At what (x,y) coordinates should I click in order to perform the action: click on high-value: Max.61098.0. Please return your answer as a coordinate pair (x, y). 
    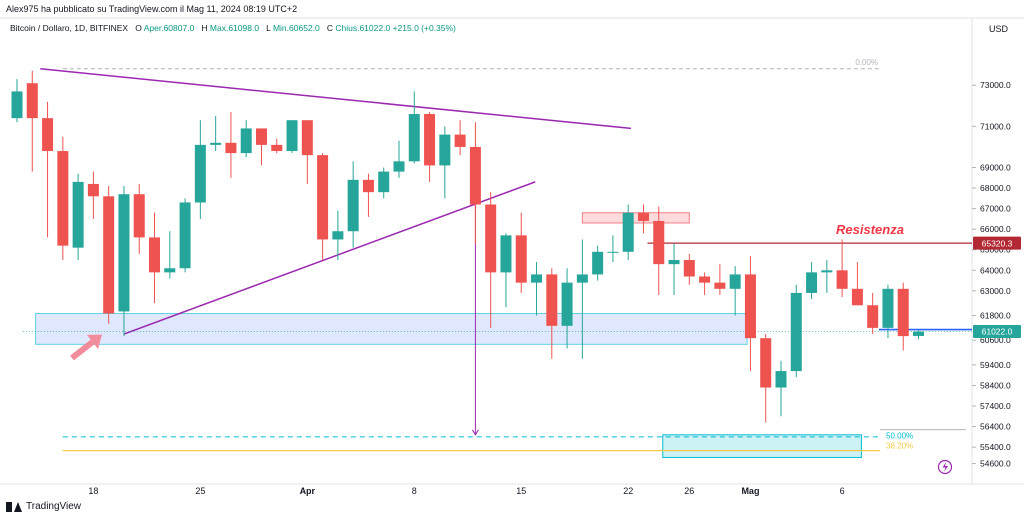
    Looking at the image, I should click on (234, 28).